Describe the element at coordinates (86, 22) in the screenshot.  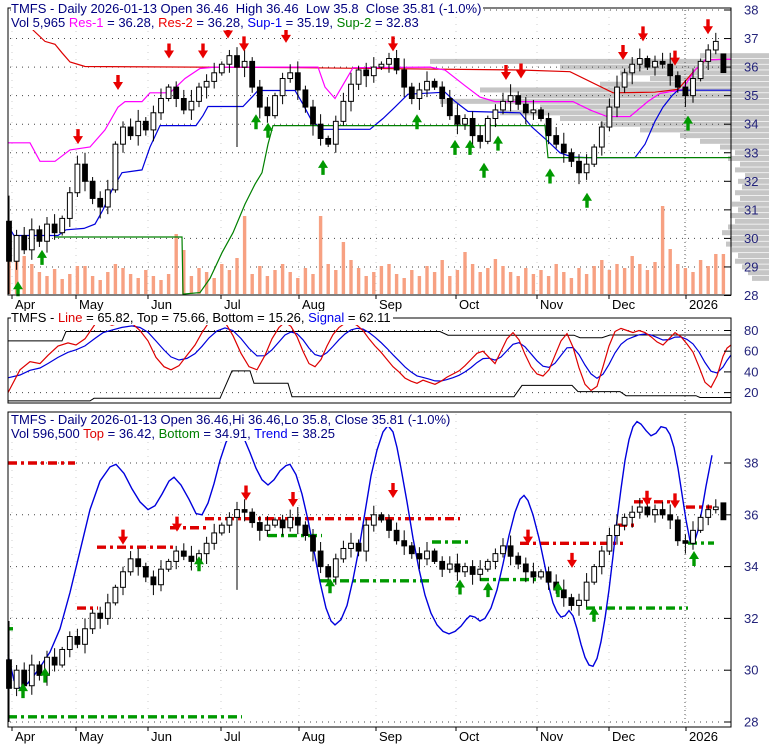
I see `legend-segment: Res-1` at that location.